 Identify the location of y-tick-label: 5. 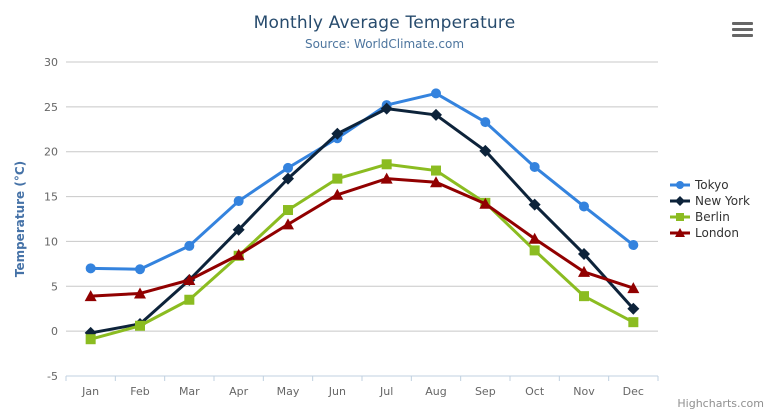
(54, 286).